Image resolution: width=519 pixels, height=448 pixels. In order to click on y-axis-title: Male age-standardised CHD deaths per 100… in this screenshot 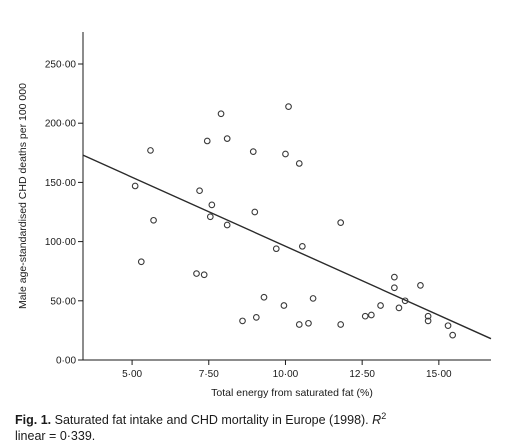, I will do `click(23, 196)`.